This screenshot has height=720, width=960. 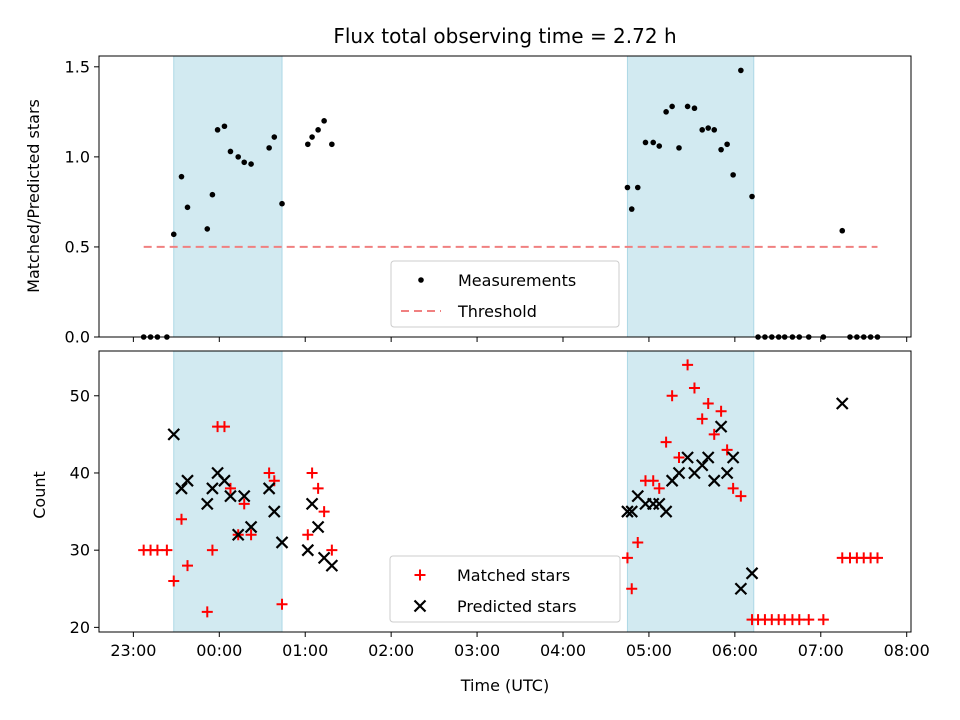 I want to click on legend-matched-marker, so click(x=420, y=575).